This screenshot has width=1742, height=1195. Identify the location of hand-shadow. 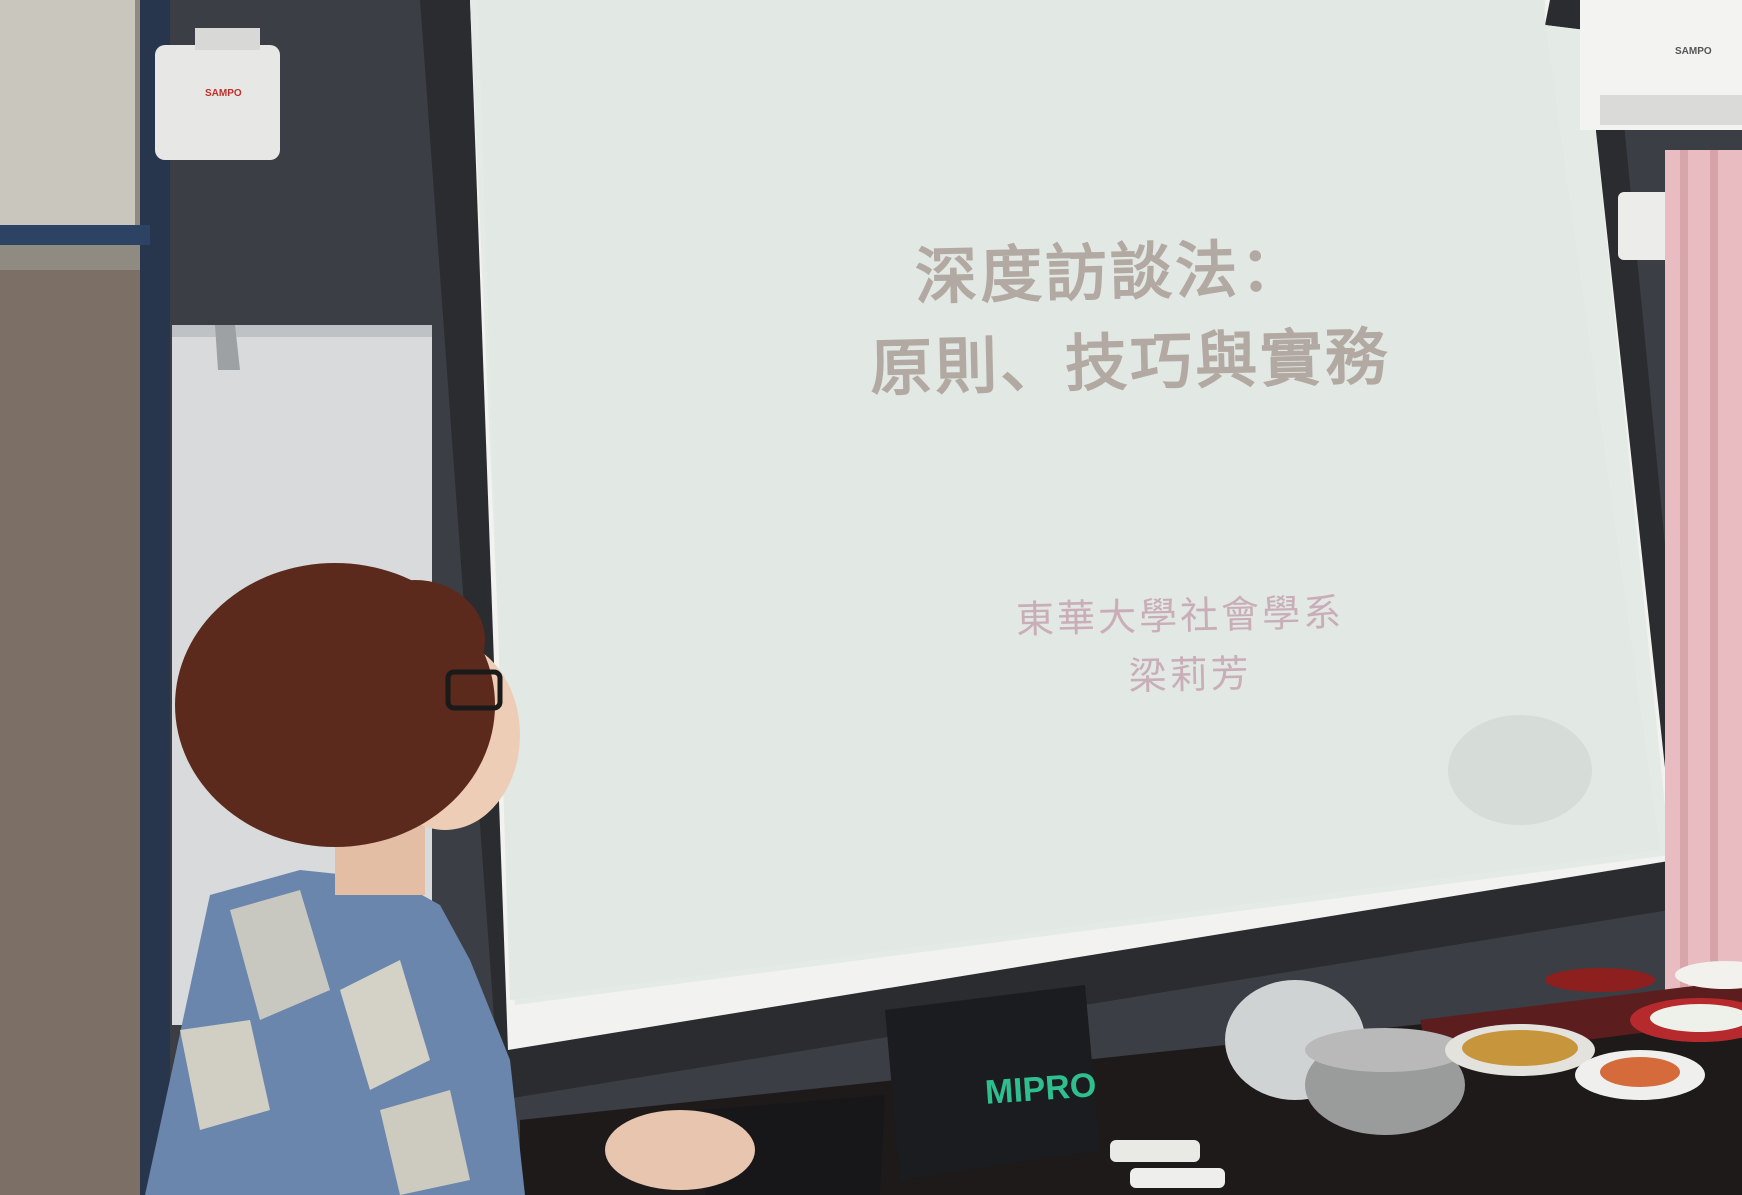
(1520, 770).